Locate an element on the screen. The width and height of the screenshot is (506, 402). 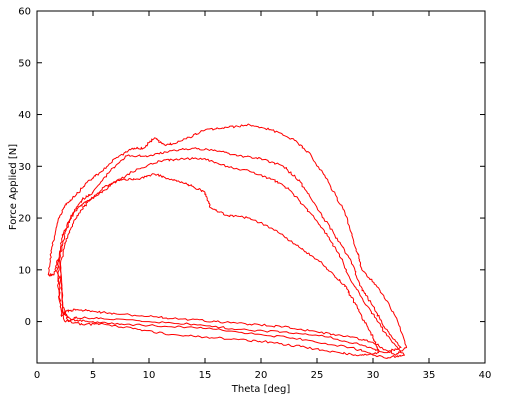
x-tick-label: 35 is located at coordinates (429, 375).